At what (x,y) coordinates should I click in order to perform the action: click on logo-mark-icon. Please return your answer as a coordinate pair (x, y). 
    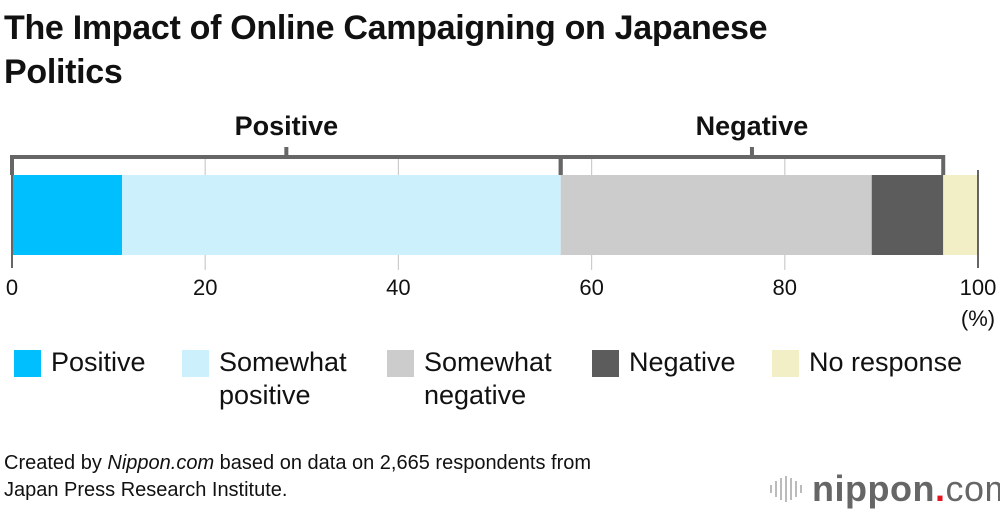
    Looking at the image, I should click on (786, 489).